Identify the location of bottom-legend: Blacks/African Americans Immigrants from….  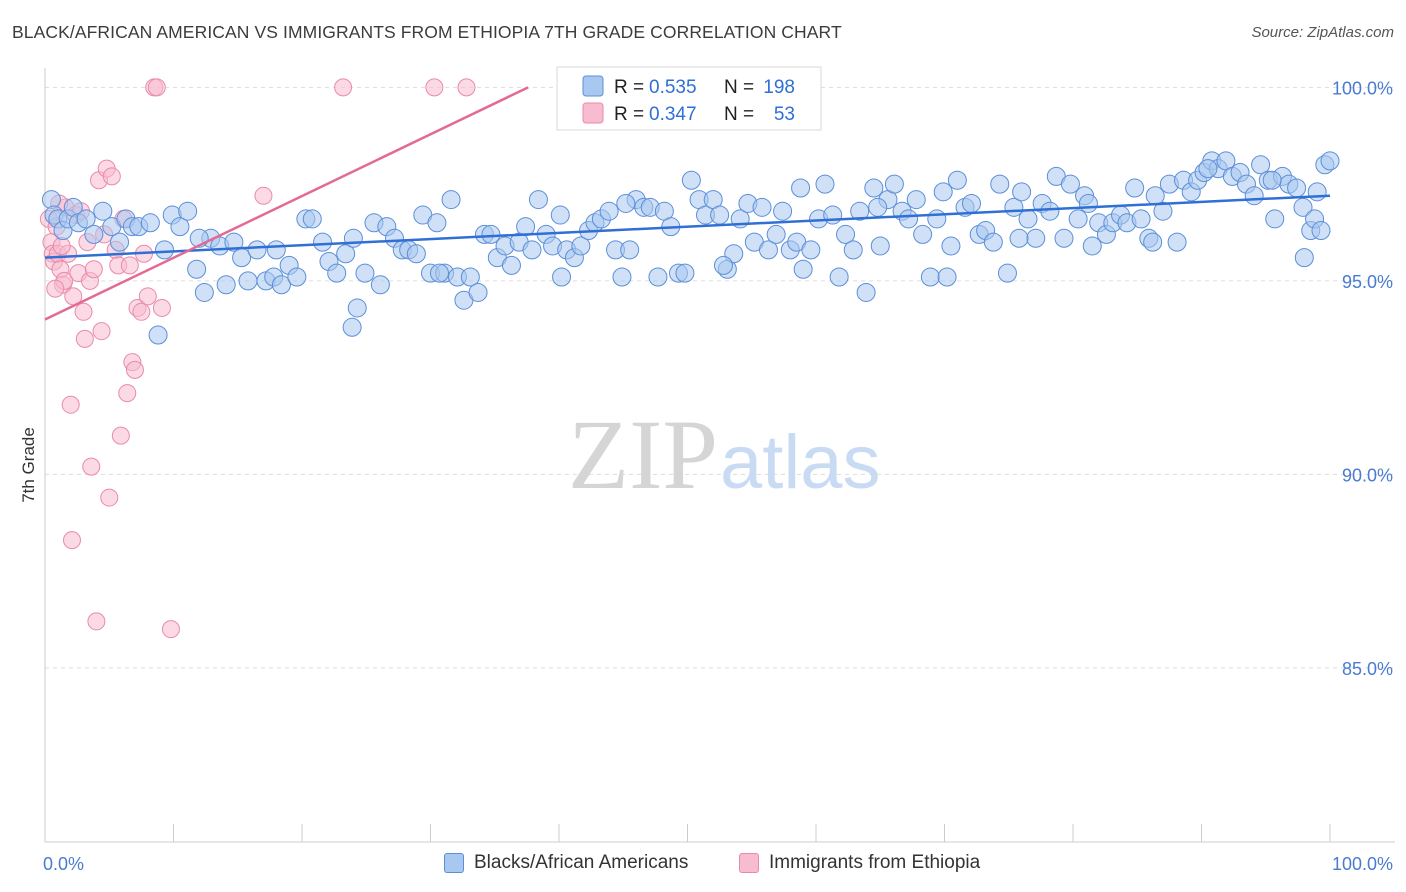
(703, 865).